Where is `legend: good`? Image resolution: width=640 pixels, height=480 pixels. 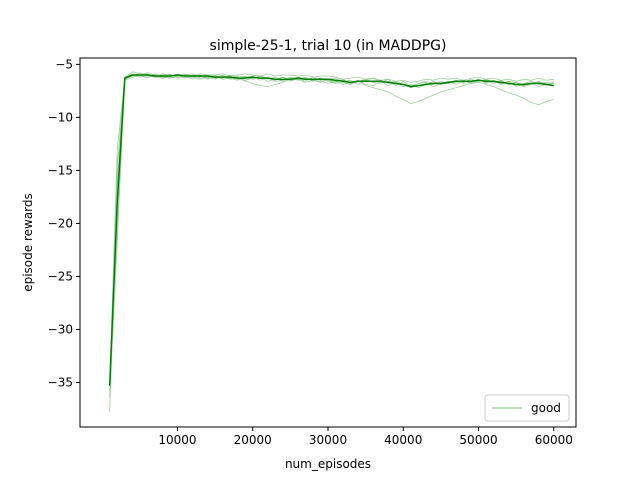
legend: good is located at coordinates (527, 408).